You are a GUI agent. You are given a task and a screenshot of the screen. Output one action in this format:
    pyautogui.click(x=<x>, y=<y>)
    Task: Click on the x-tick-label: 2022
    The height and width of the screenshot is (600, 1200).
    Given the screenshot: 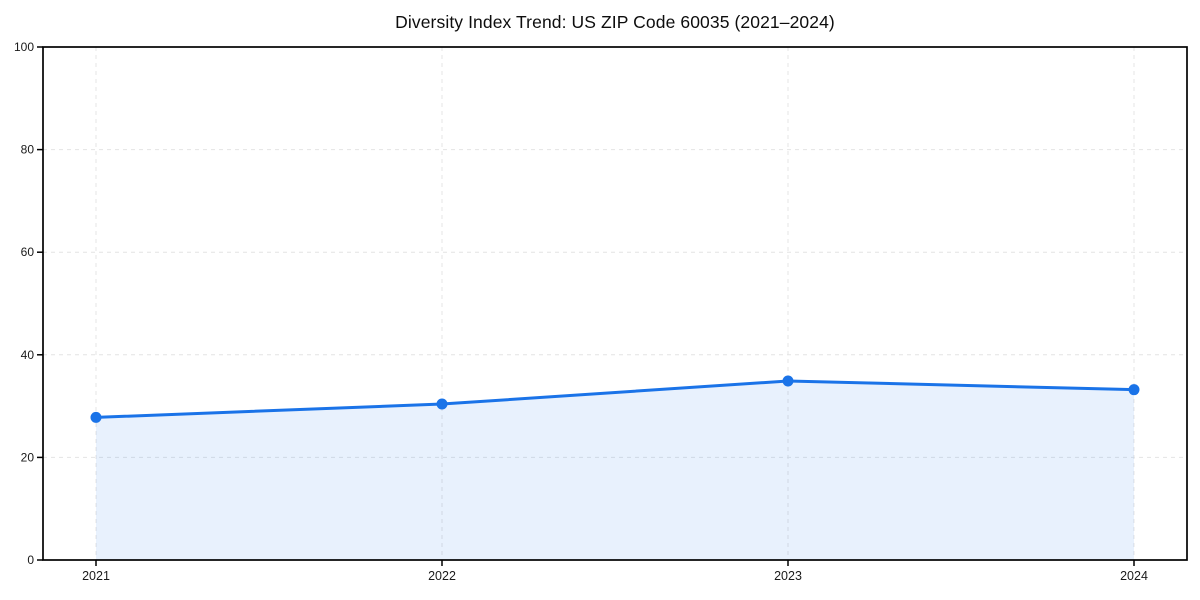 What is the action you would take?
    pyautogui.click(x=442, y=576)
    